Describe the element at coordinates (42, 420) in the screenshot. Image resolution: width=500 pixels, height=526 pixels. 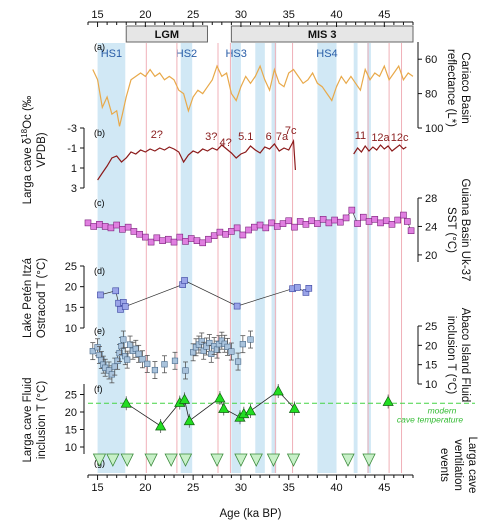
I see `y-axis-label-f-line: inclusion T (°C)` at that location.